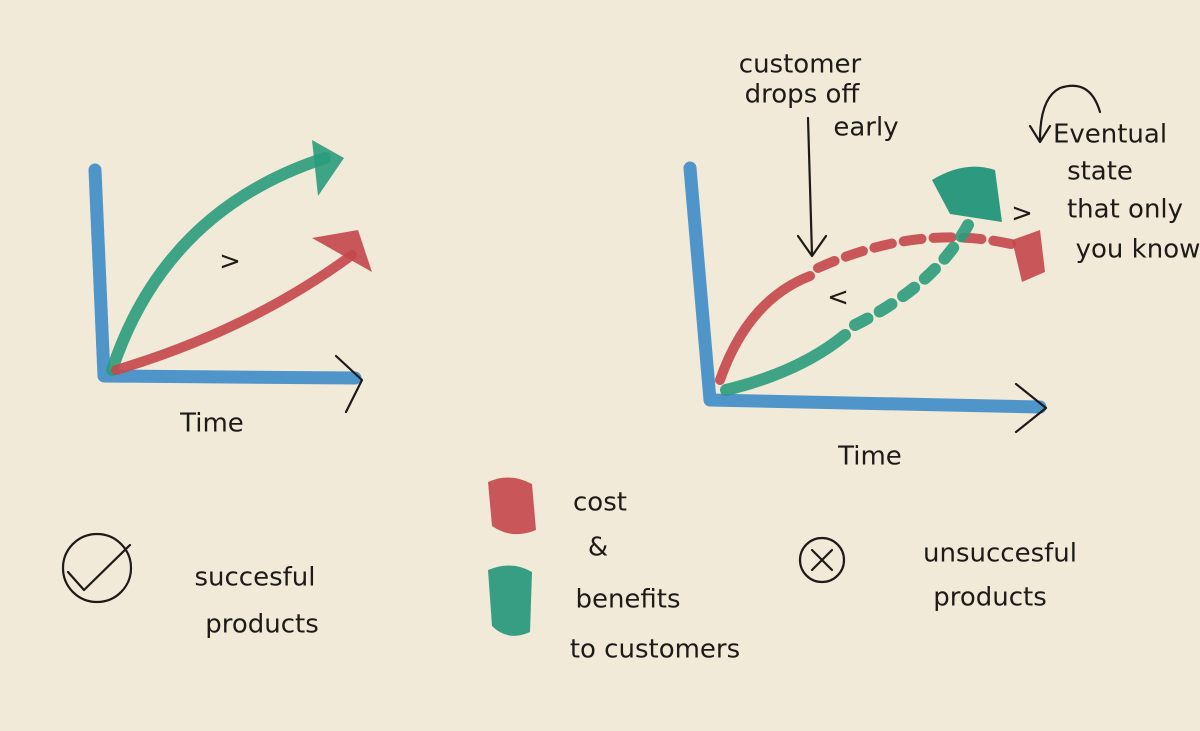 Image resolution: width=1200 pixels, height=731 pixels. I want to click on legend-benefits: benefits, so click(627, 600).